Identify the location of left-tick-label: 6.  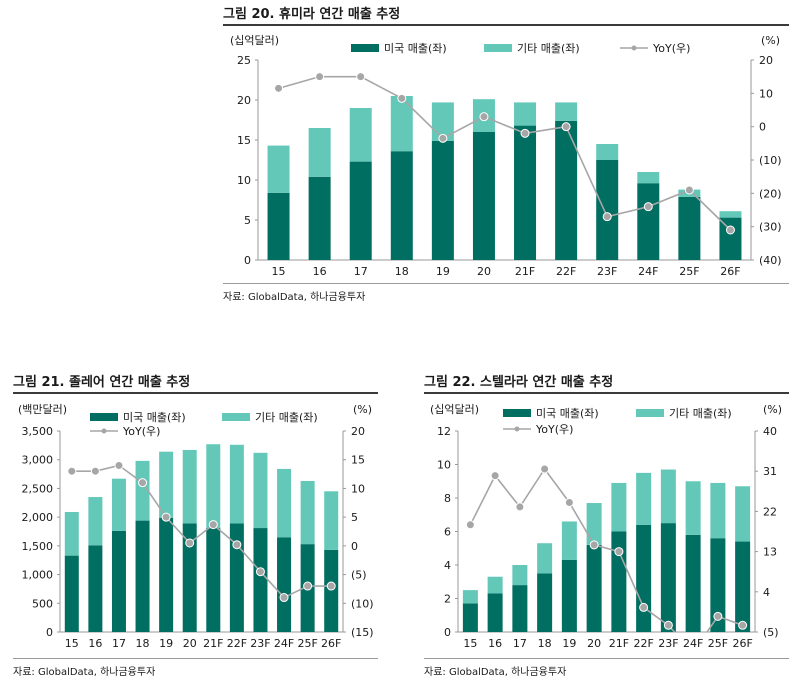
(447, 532).